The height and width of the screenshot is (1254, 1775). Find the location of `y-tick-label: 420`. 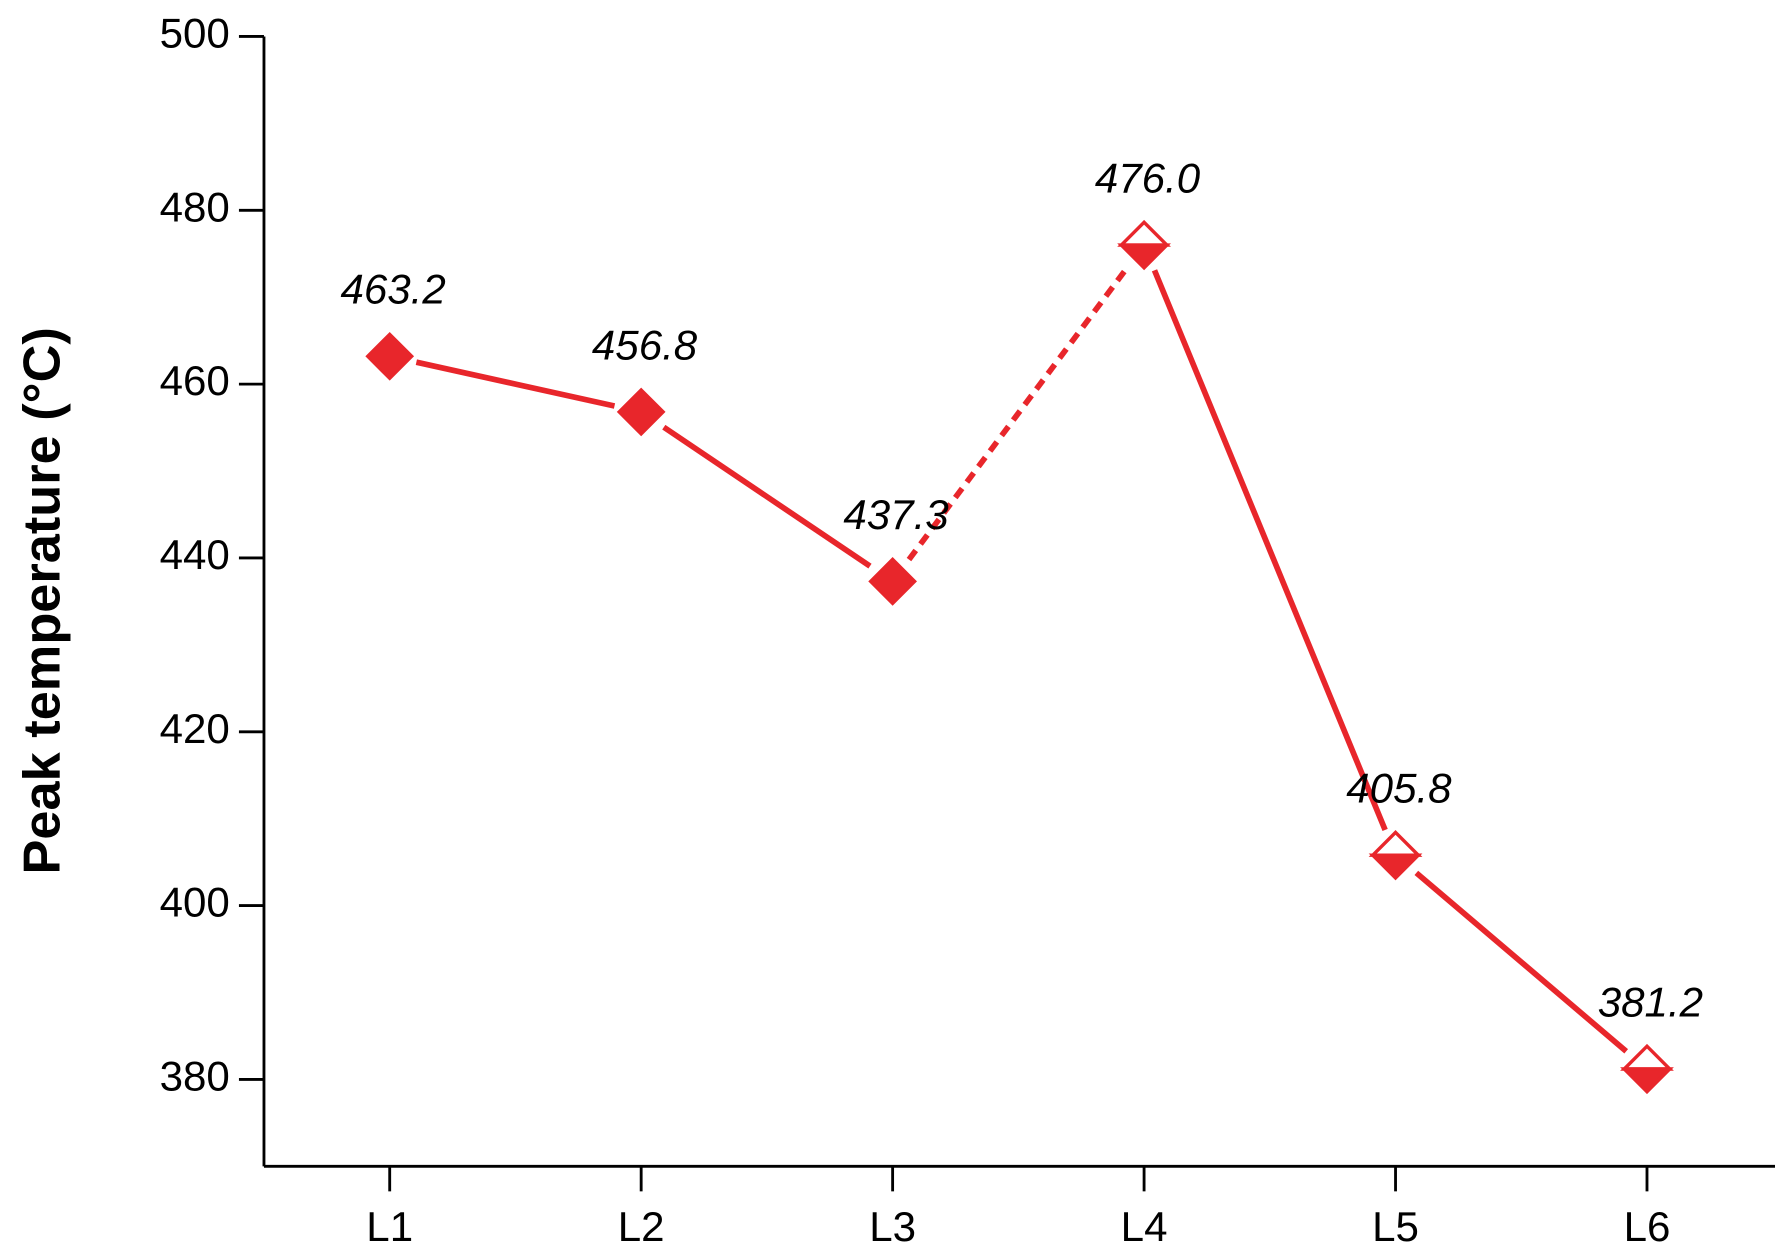

y-tick-label: 420 is located at coordinates (195, 728).